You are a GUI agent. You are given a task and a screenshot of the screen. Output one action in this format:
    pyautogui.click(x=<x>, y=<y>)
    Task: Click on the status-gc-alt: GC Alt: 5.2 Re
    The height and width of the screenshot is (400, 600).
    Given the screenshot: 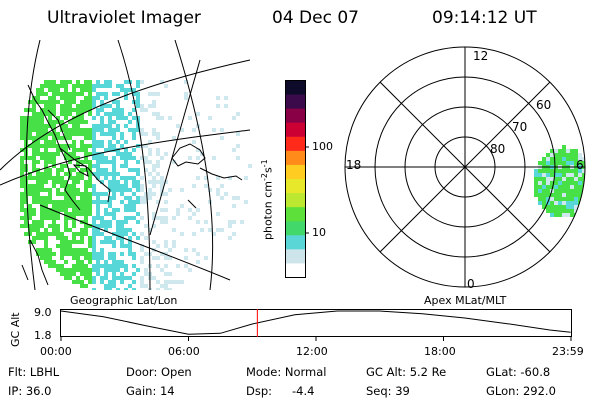 What is the action you would take?
    pyautogui.click(x=406, y=372)
    